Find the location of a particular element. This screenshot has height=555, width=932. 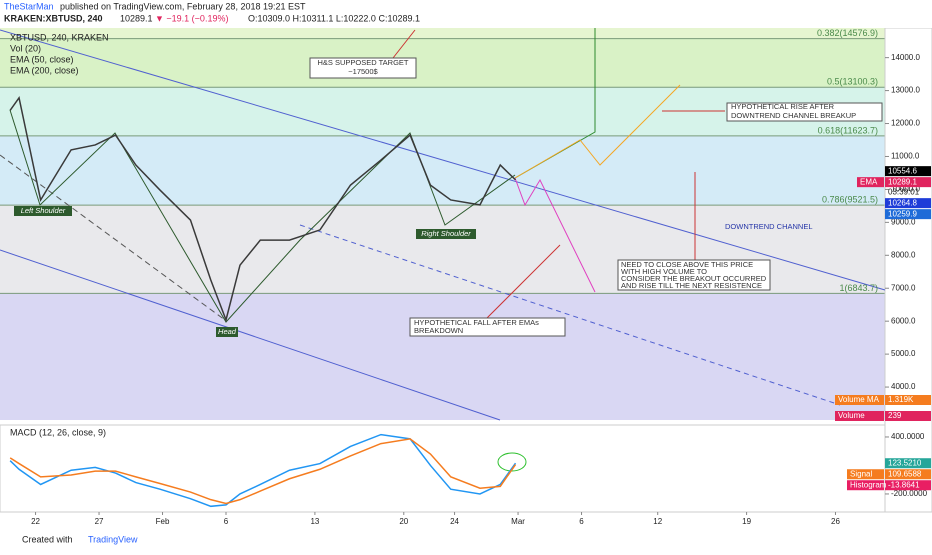

annotation: HYPOTHETICAL FALL AFTER EMAs is located at coordinates (476, 322).